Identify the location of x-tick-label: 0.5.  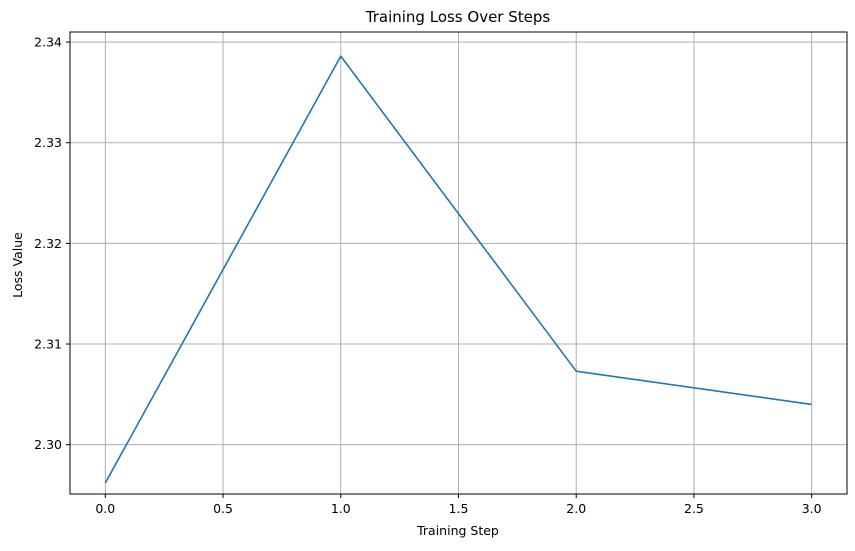
(223, 508).